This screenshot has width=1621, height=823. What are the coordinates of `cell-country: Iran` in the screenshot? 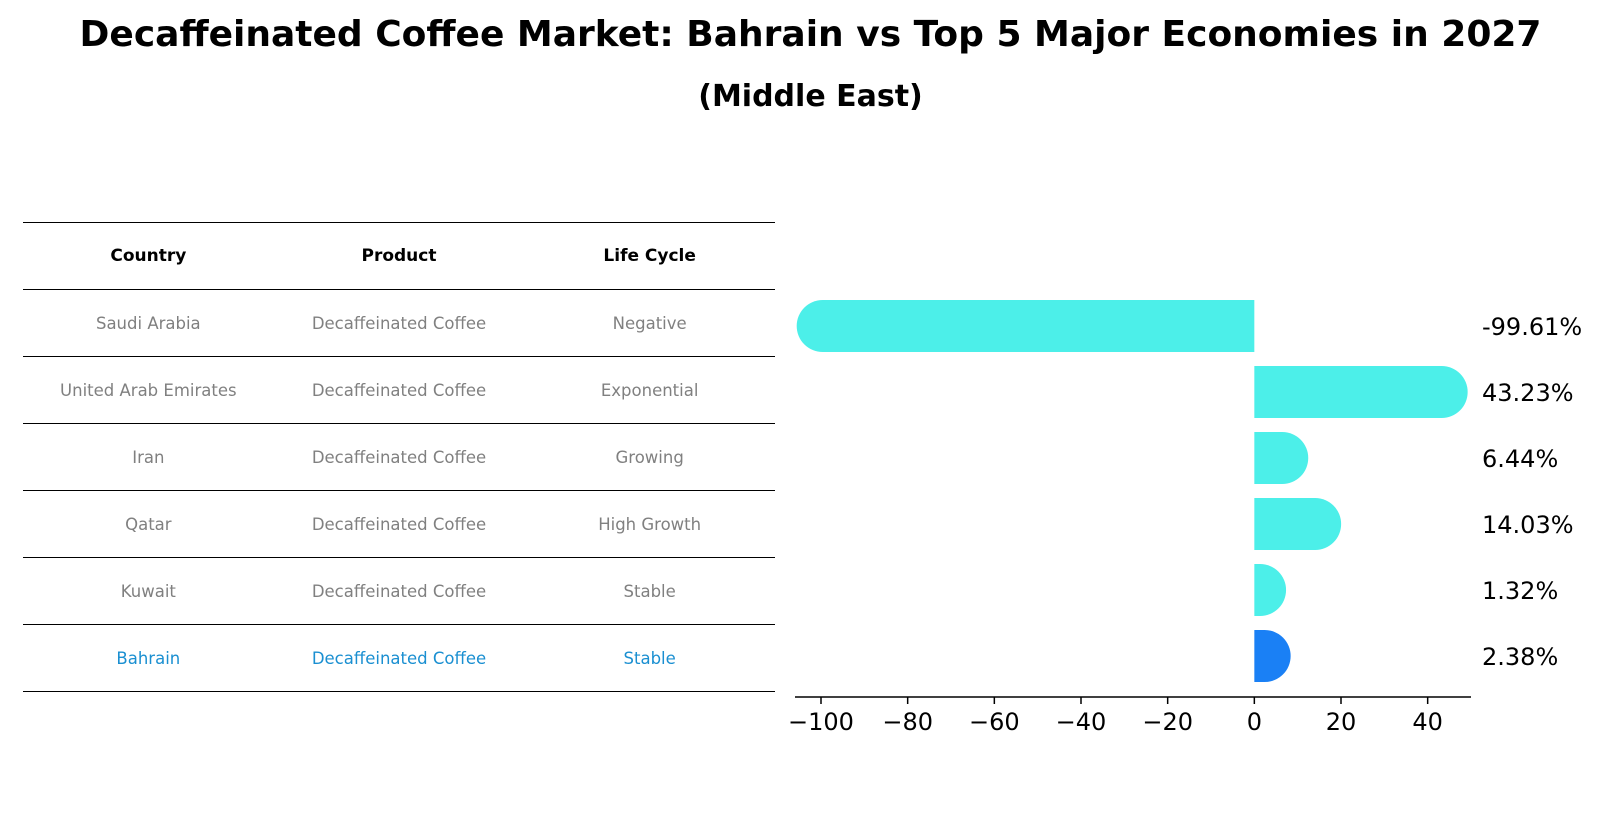 It's located at (148, 457).